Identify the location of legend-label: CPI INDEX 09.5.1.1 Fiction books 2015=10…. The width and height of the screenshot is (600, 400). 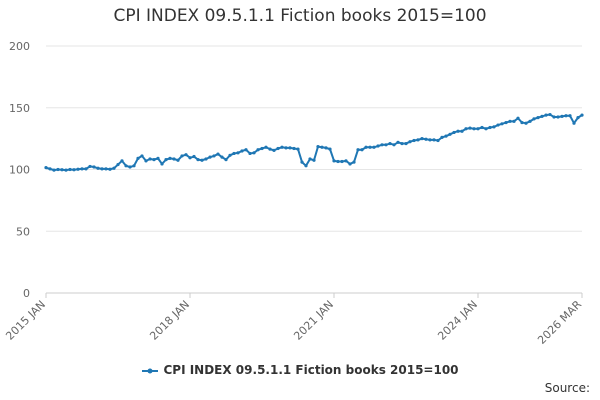
(311, 370).